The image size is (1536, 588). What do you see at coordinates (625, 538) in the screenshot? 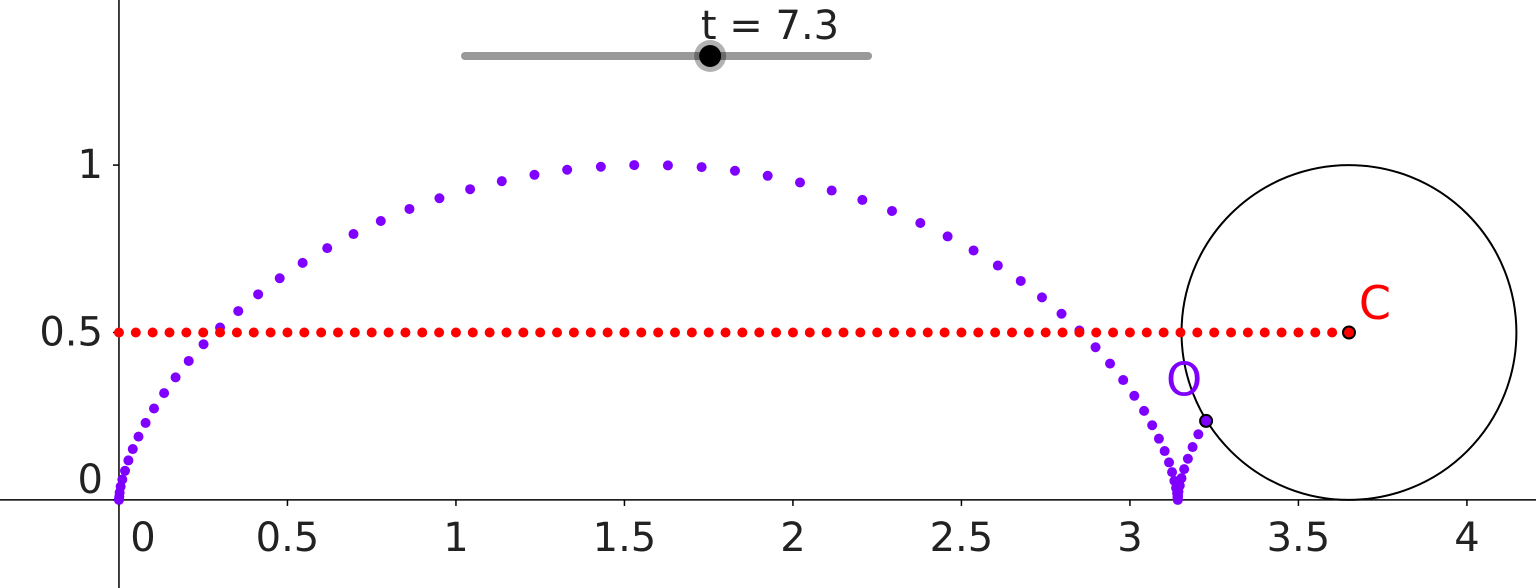
I see `x-tick-label: 1.5` at bounding box center [625, 538].